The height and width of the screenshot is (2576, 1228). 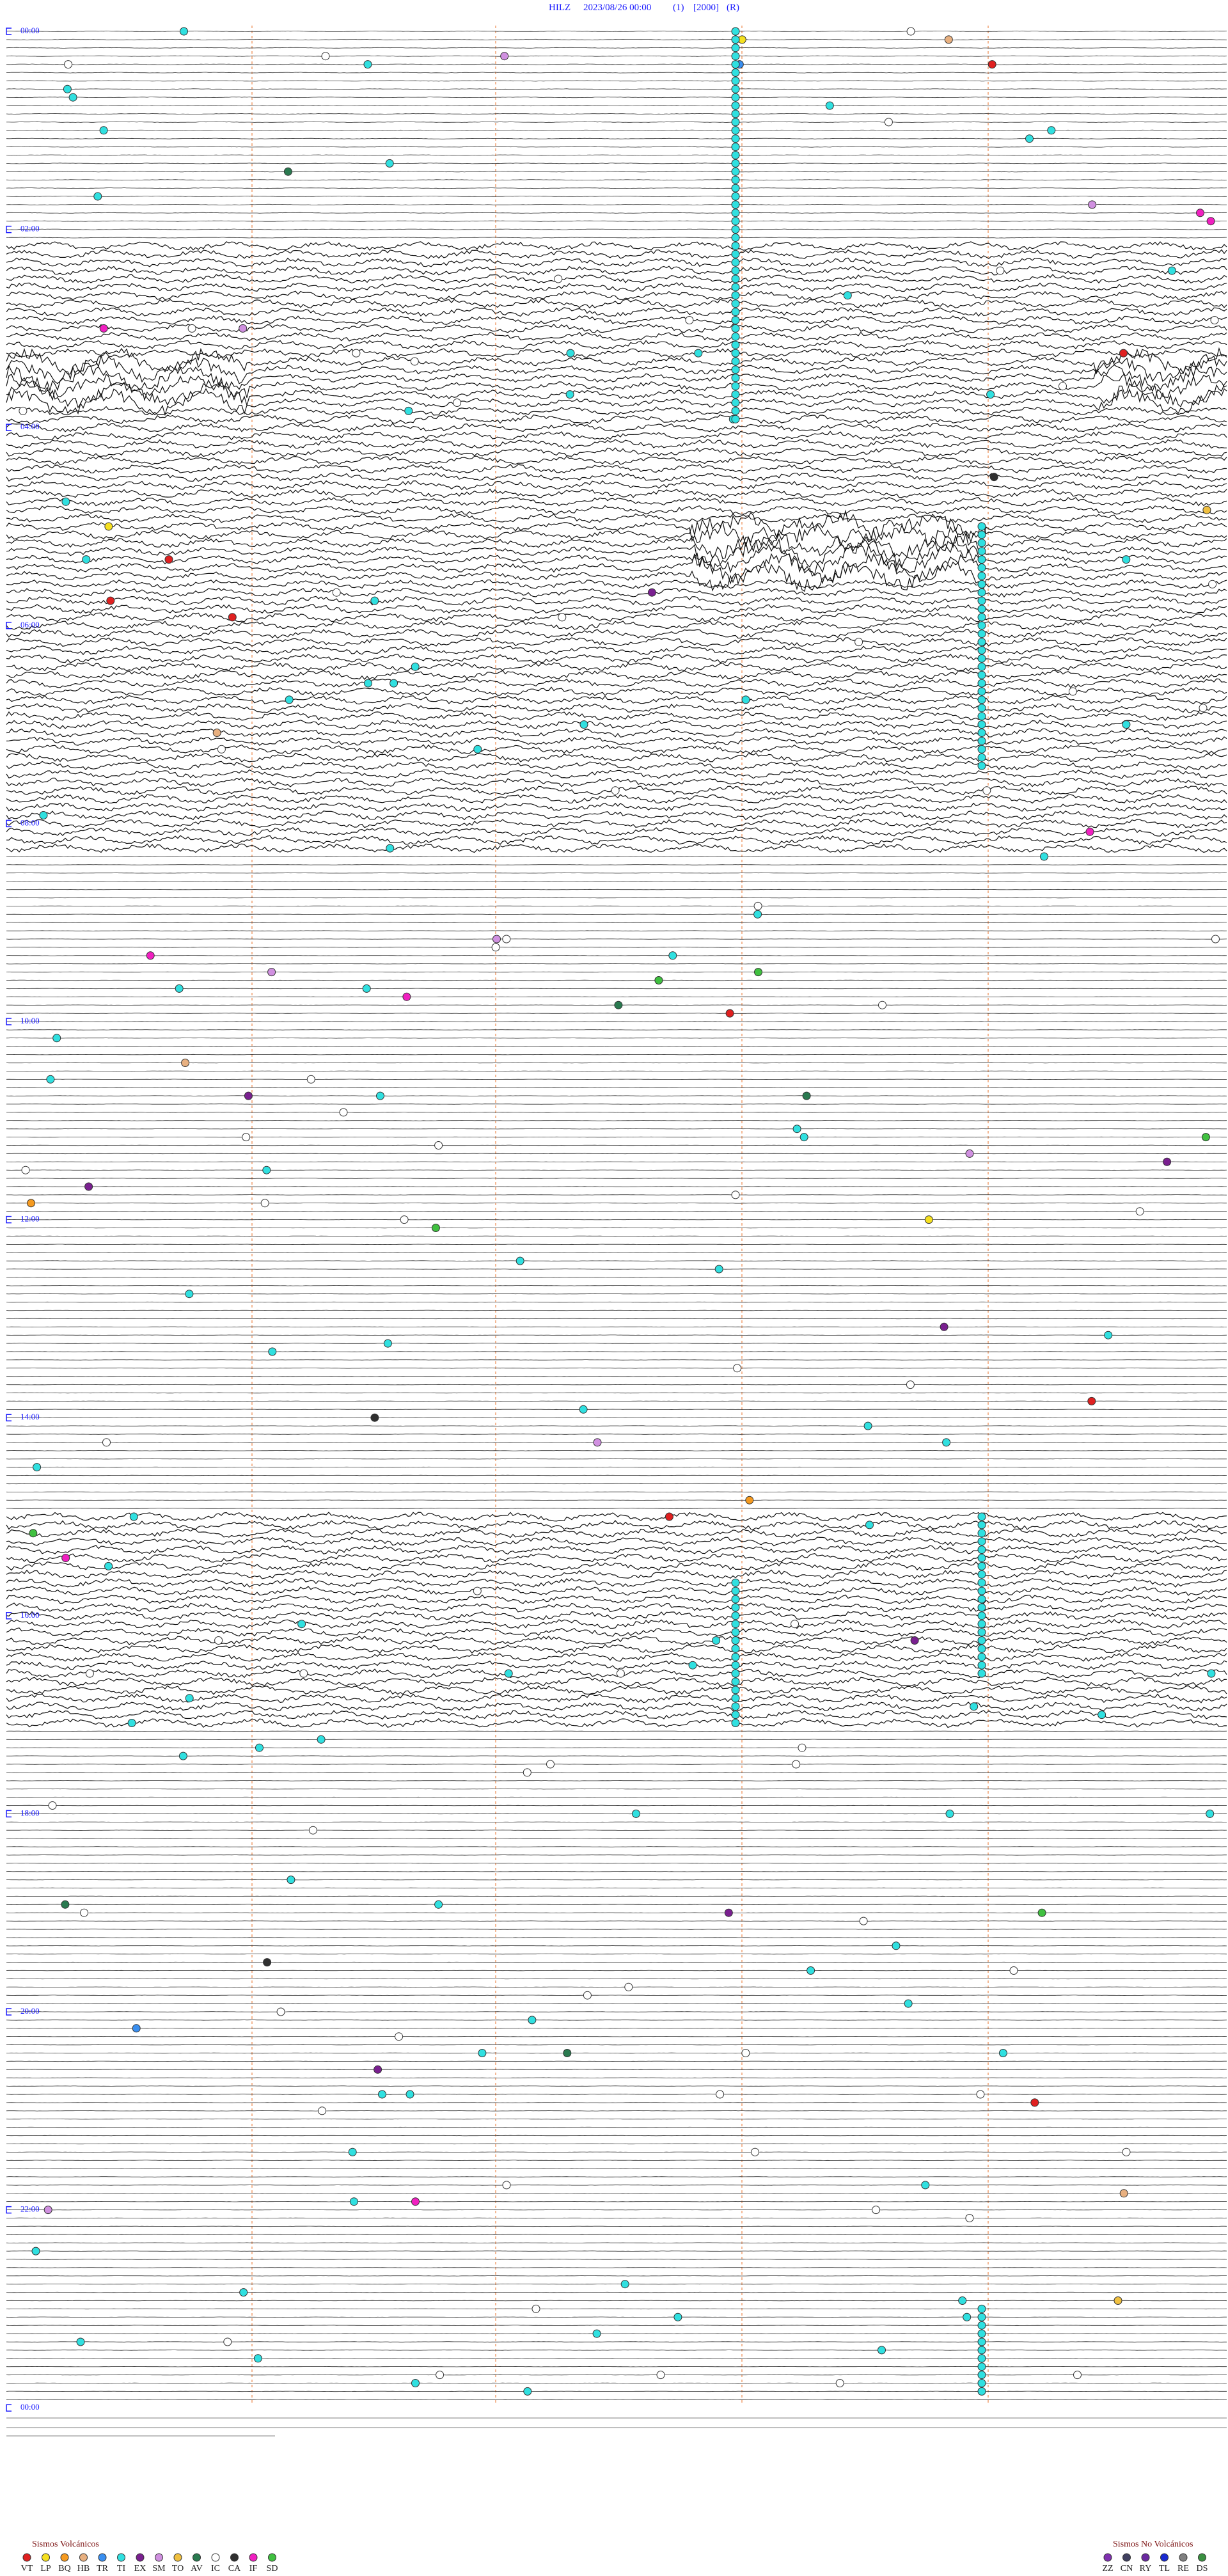 What do you see at coordinates (64, 2568) in the screenshot?
I see `legend-code: BQ` at bounding box center [64, 2568].